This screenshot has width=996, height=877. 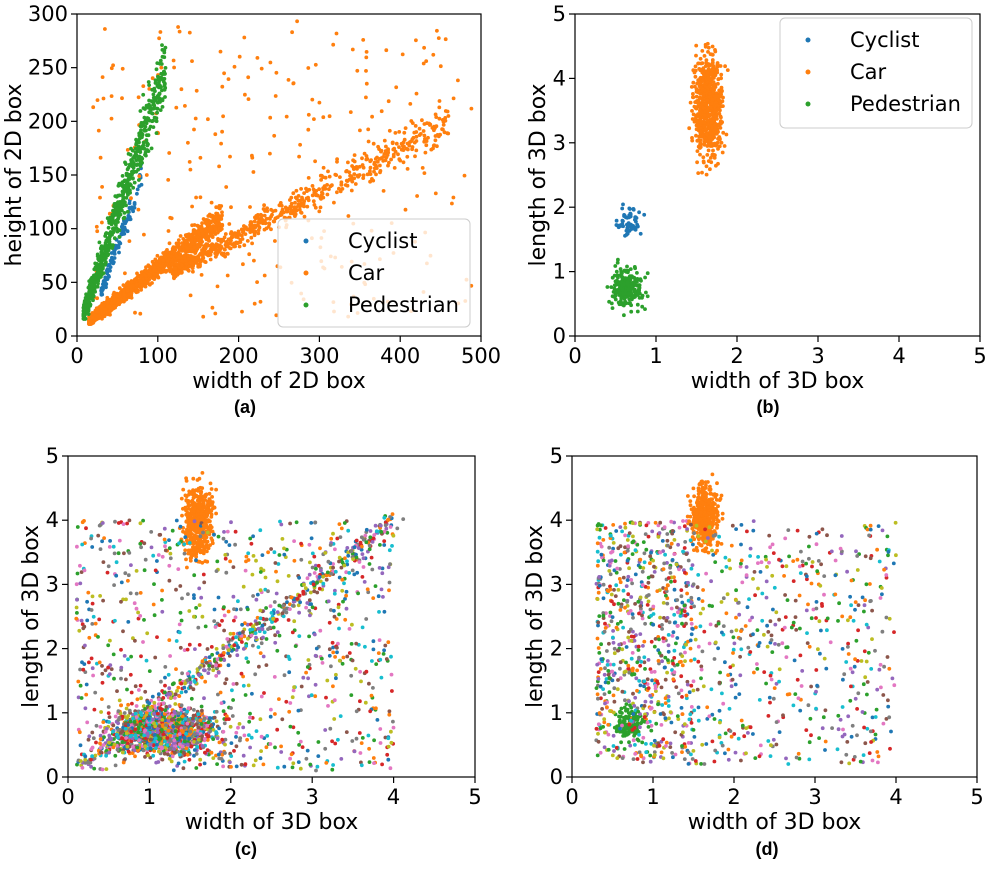 What do you see at coordinates (868, 72) in the screenshot?
I see `legend-label: Car` at bounding box center [868, 72].